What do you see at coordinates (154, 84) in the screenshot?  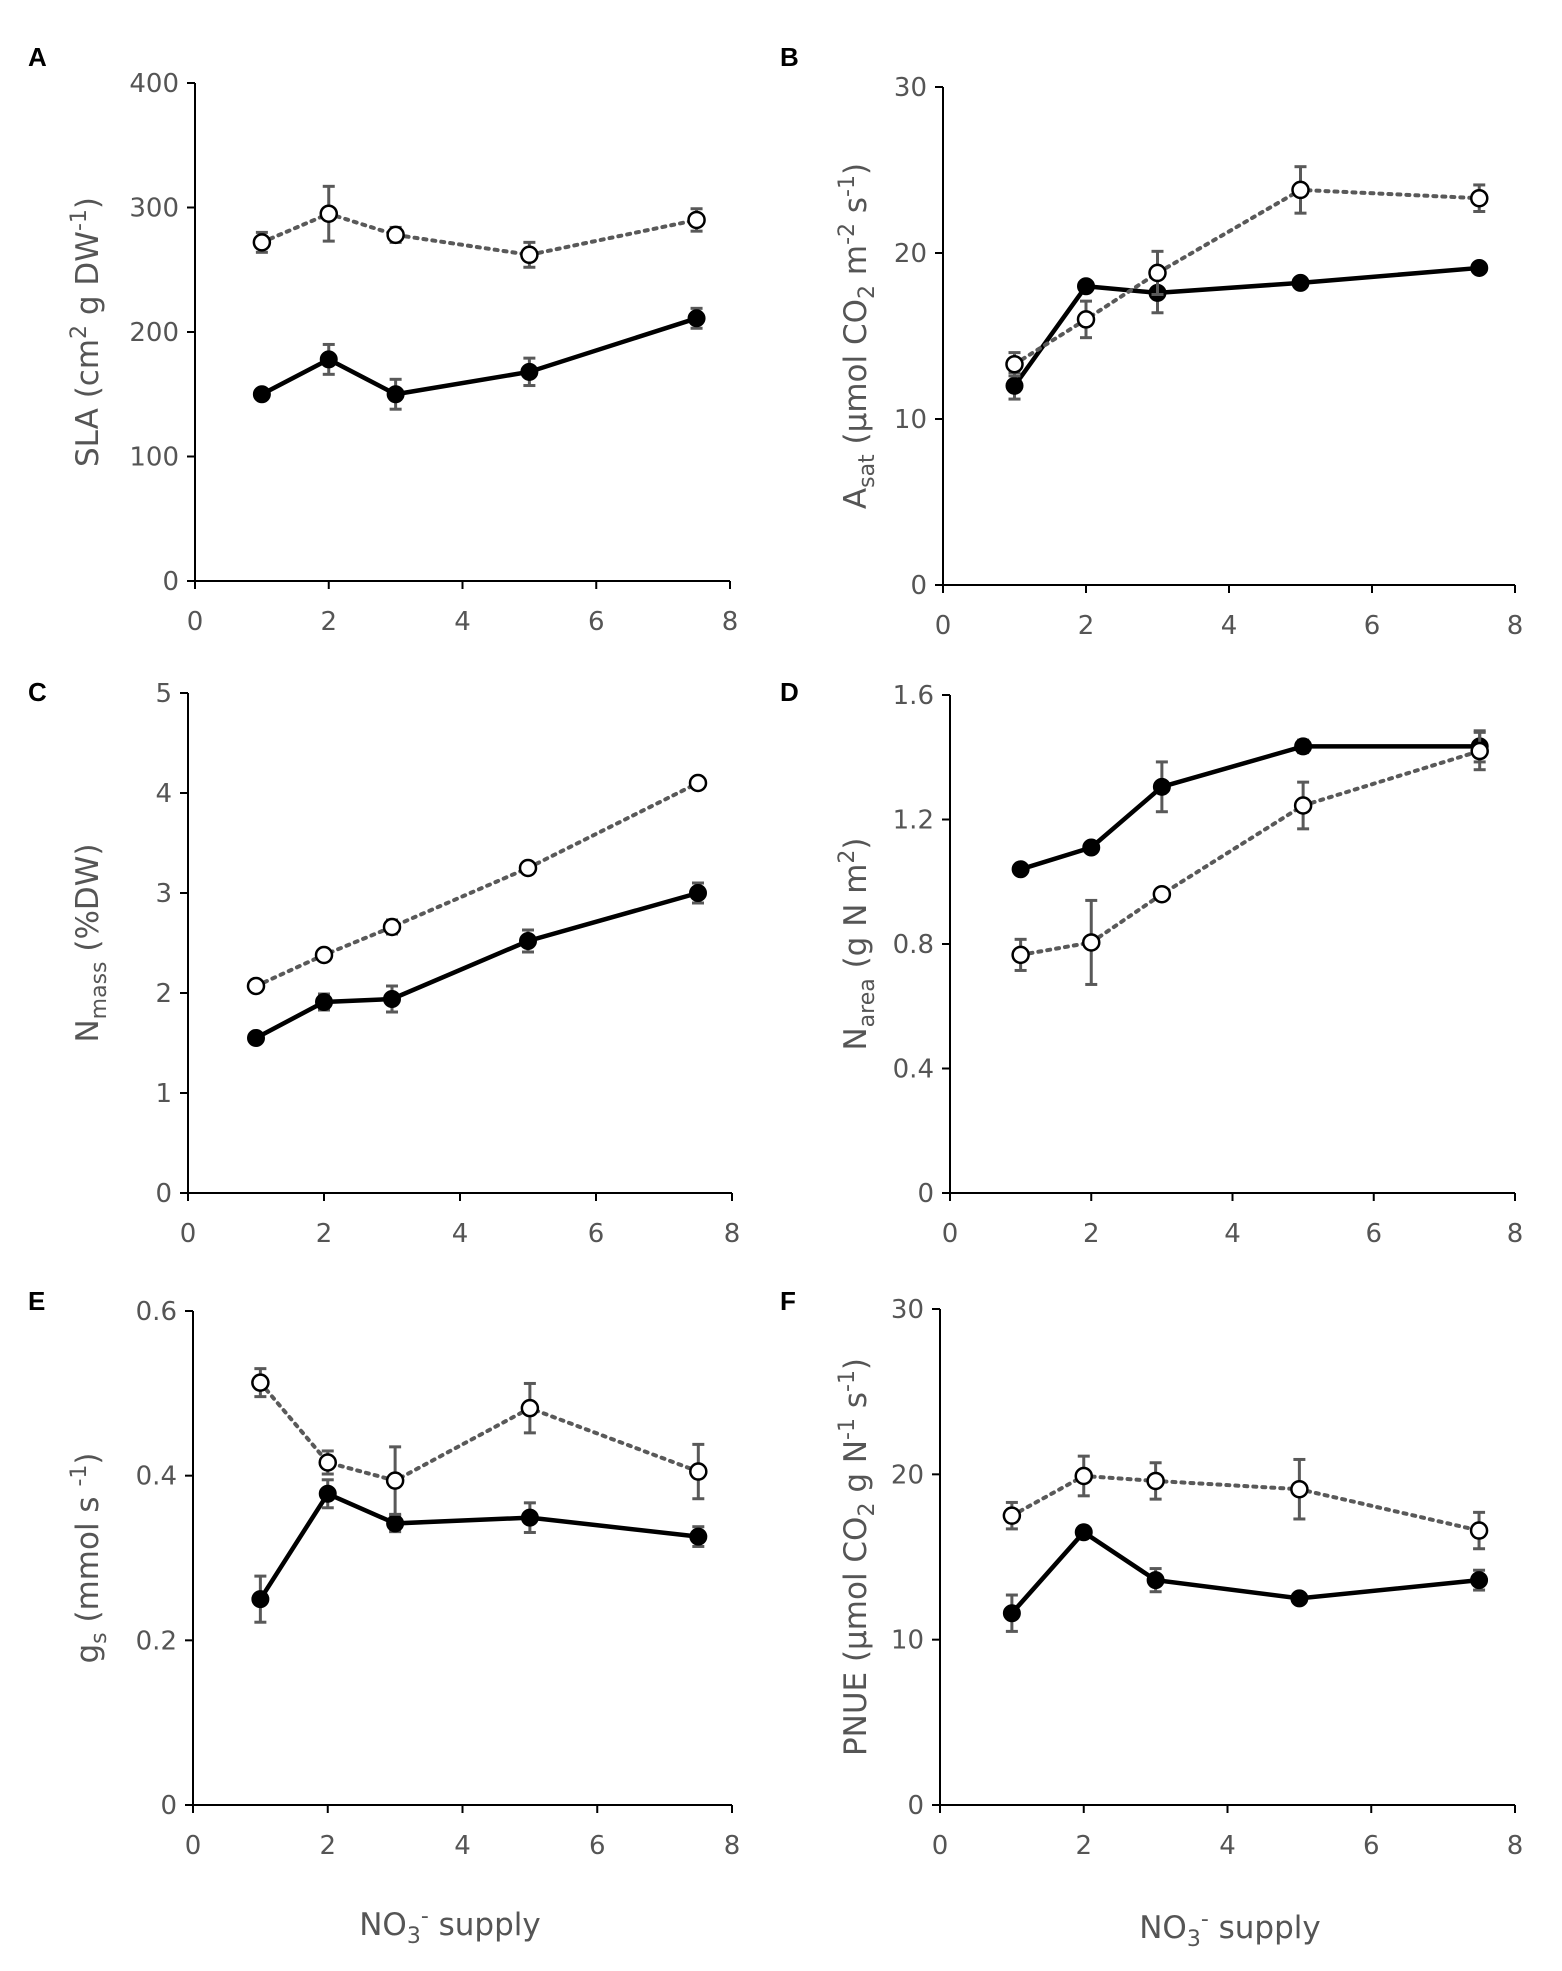 I see `y-tick-label: 400` at bounding box center [154, 84].